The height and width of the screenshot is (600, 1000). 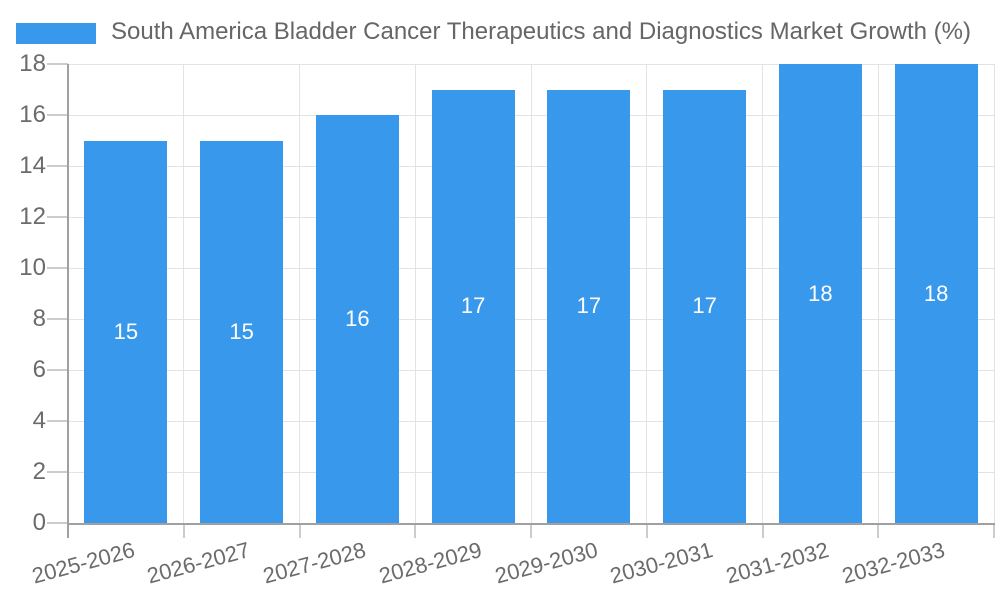 What do you see at coordinates (777, 563) in the screenshot?
I see `x-axis-label-2031-2032: 2031-2032` at bounding box center [777, 563].